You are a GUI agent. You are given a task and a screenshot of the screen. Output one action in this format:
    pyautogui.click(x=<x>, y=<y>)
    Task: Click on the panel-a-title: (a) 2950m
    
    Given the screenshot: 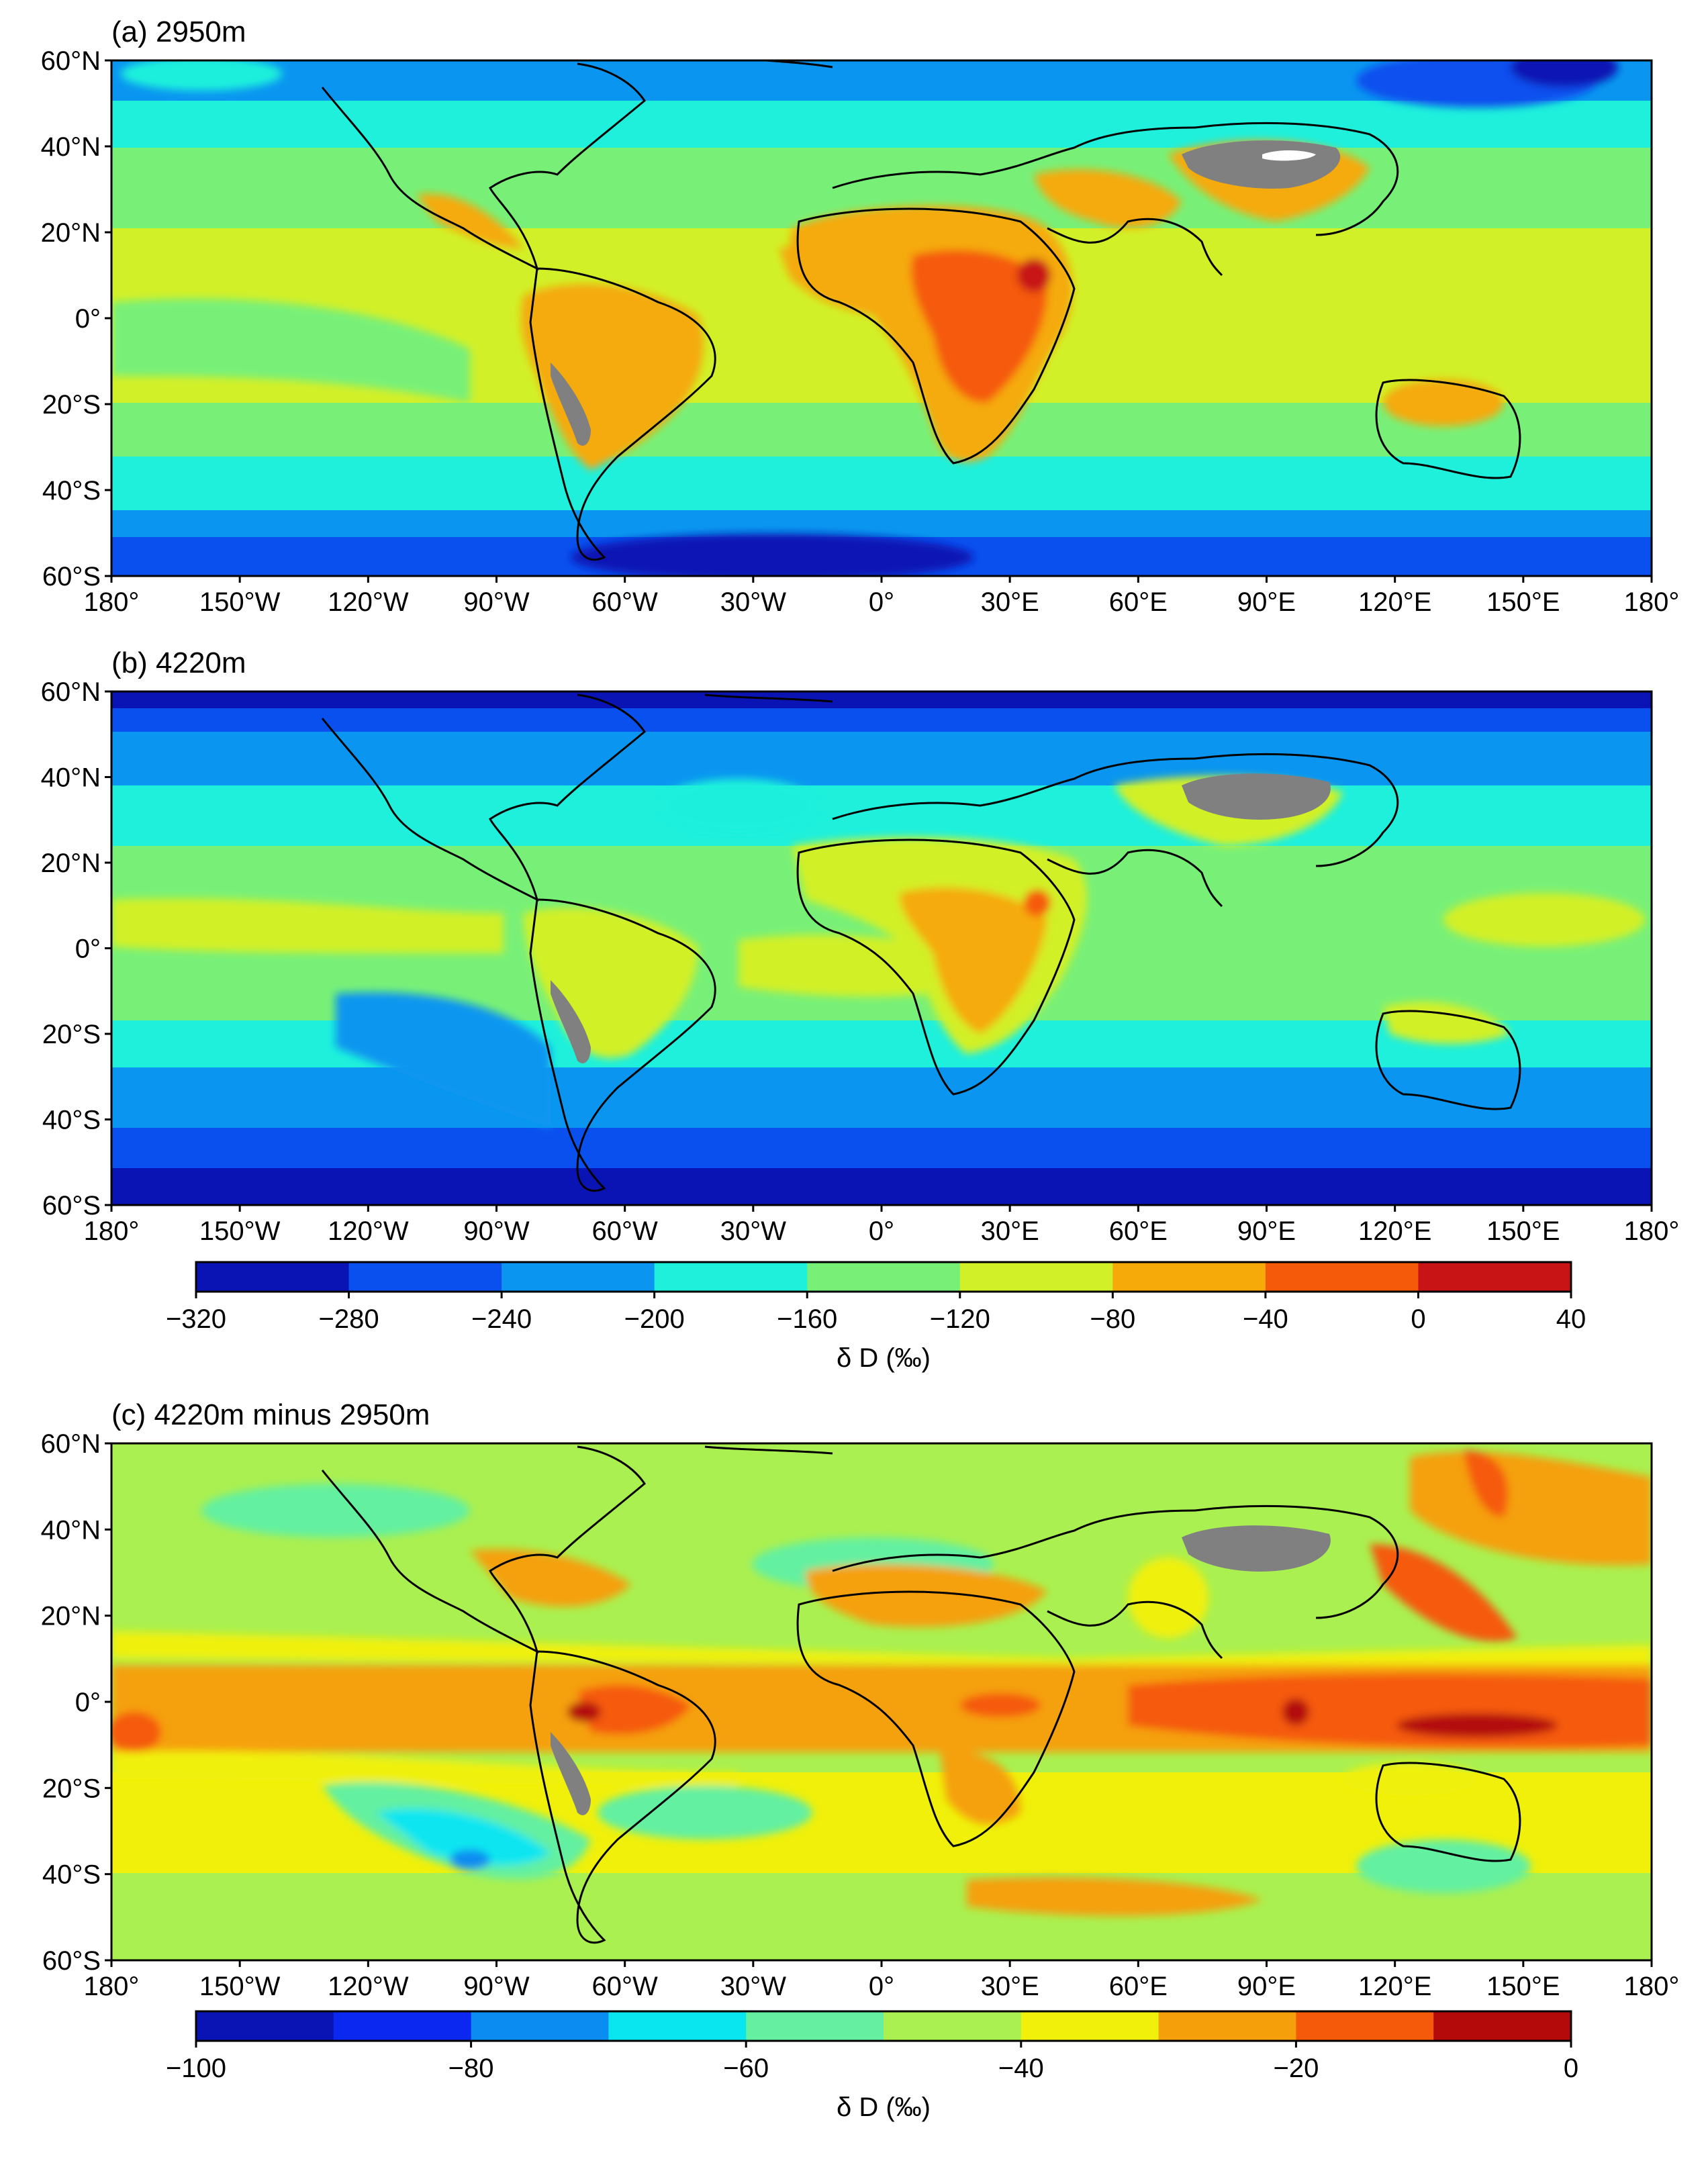 What is the action you would take?
    pyautogui.click(x=179, y=31)
    